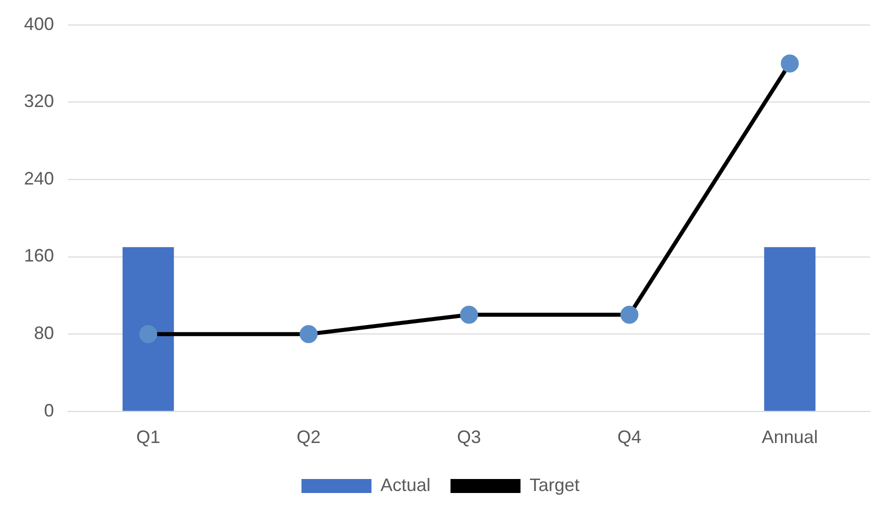  Describe the element at coordinates (790, 437) in the screenshot. I see `x-tick-label: Annual` at that location.